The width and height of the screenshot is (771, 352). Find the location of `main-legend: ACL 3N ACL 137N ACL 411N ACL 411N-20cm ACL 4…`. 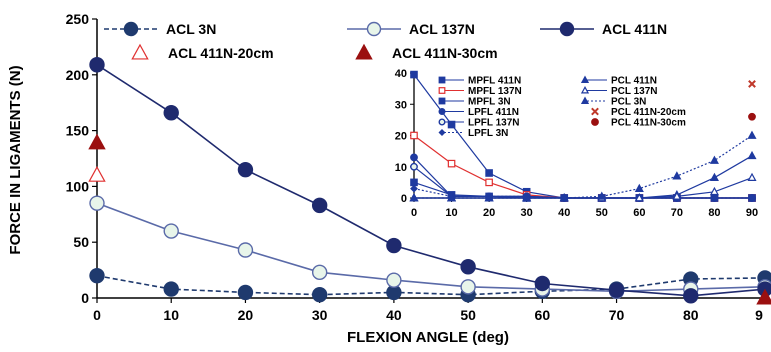

main-legend: ACL 3N ACL 137N ACL 411N ACL 411N-20cm ACL 4… is located at coordinates (385, 41).